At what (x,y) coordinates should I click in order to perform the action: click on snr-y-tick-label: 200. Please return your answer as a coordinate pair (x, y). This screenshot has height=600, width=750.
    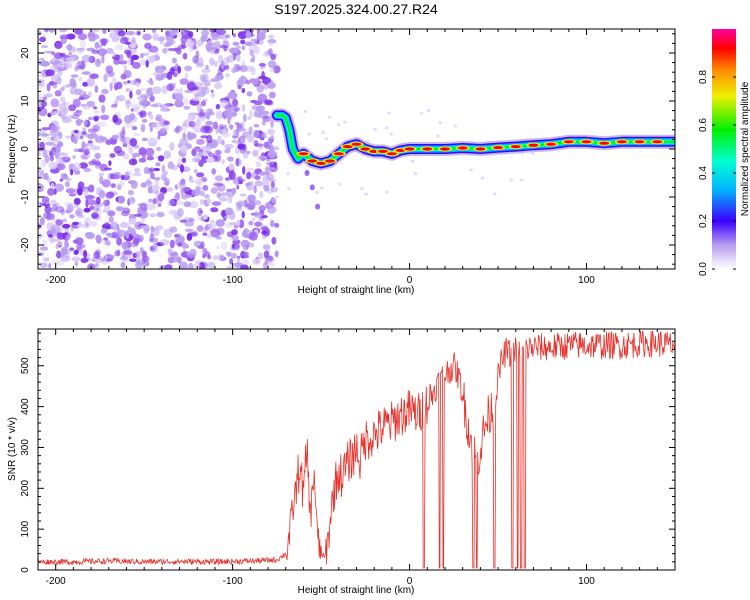
    Looking at the image, I should click on (25, 488).